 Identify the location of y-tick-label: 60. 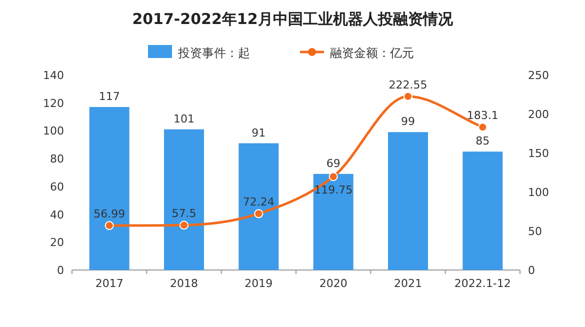
(57, 187).